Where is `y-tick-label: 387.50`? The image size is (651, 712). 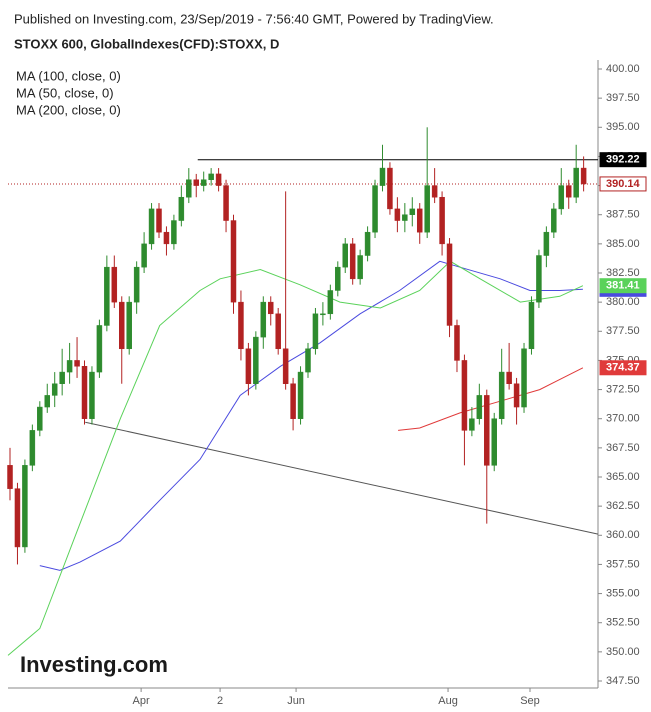 y-tick-label: 387.50 is located at coordinates (623, 215).